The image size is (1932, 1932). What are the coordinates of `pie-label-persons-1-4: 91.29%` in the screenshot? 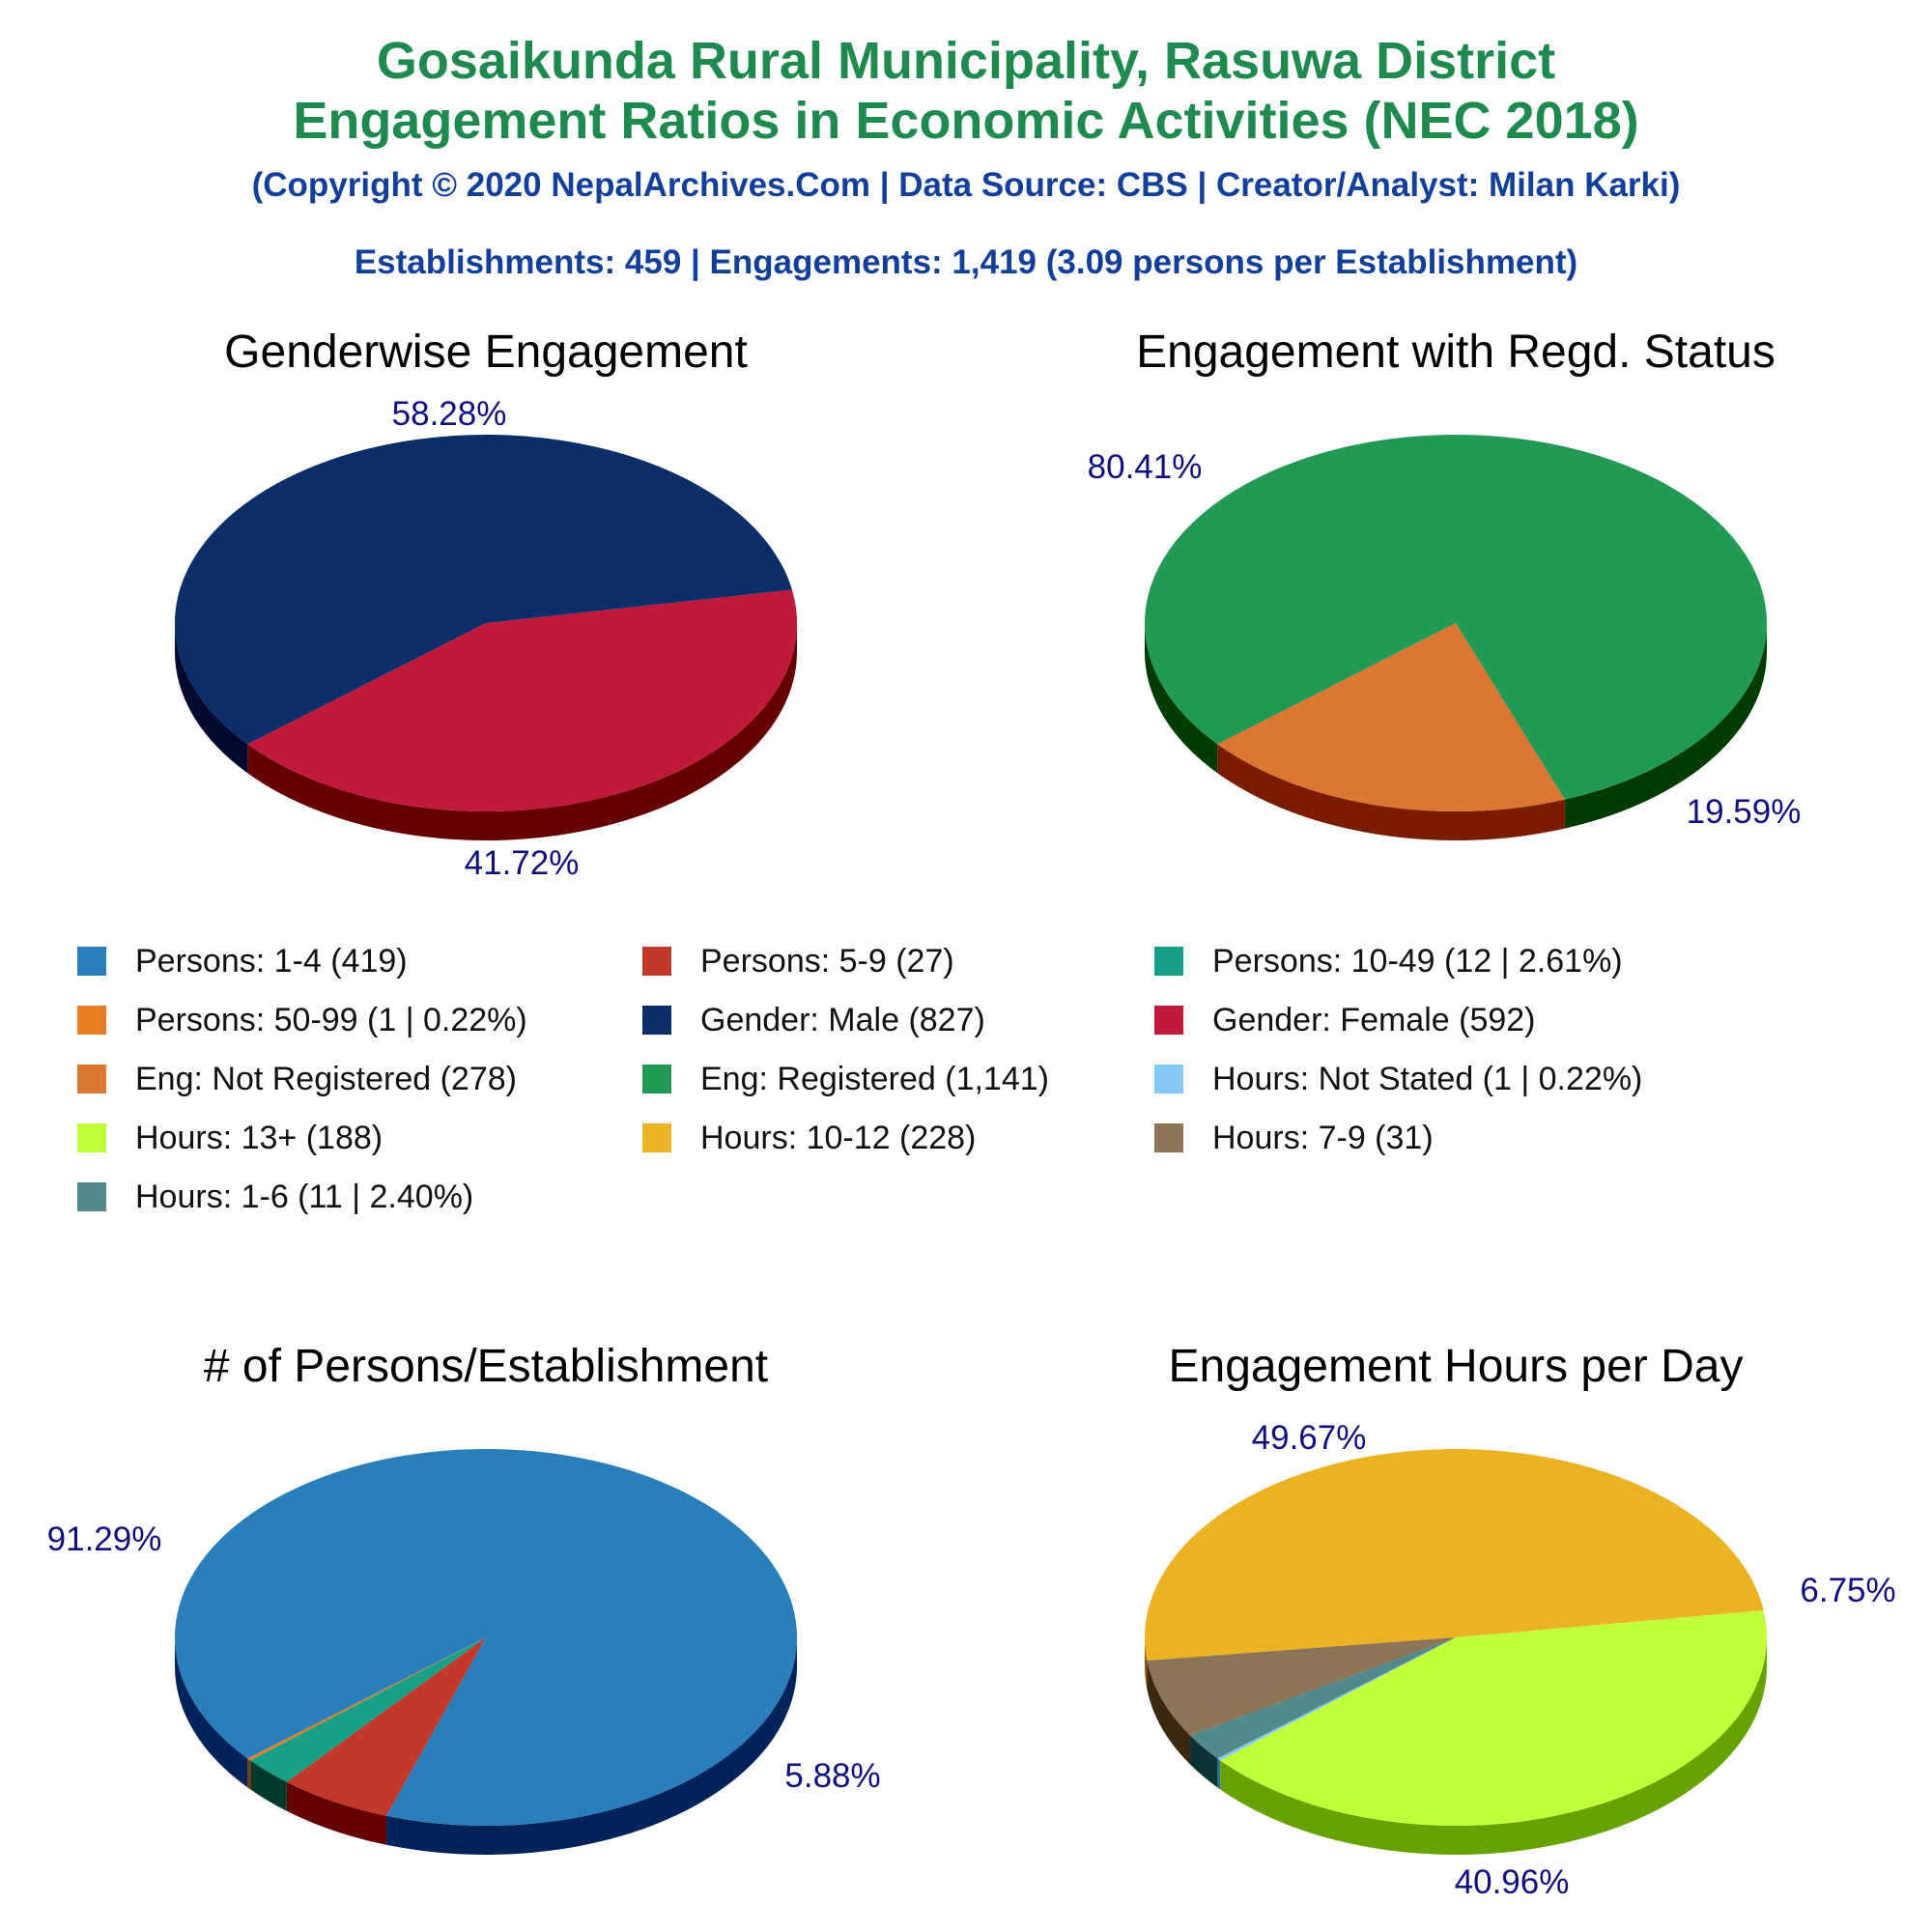 It's located at (104, 1539).